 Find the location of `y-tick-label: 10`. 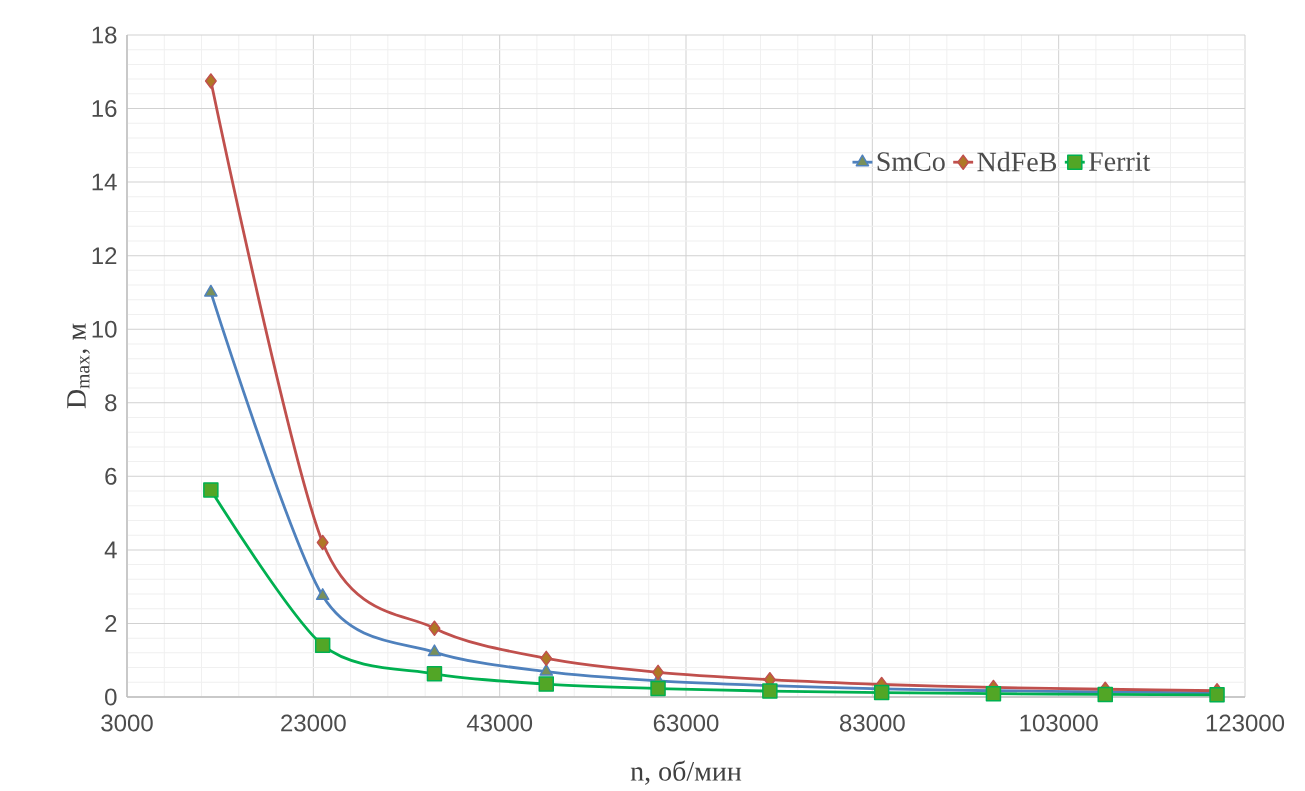

y-tick-label: 10 is located at coordinates (104, 329).